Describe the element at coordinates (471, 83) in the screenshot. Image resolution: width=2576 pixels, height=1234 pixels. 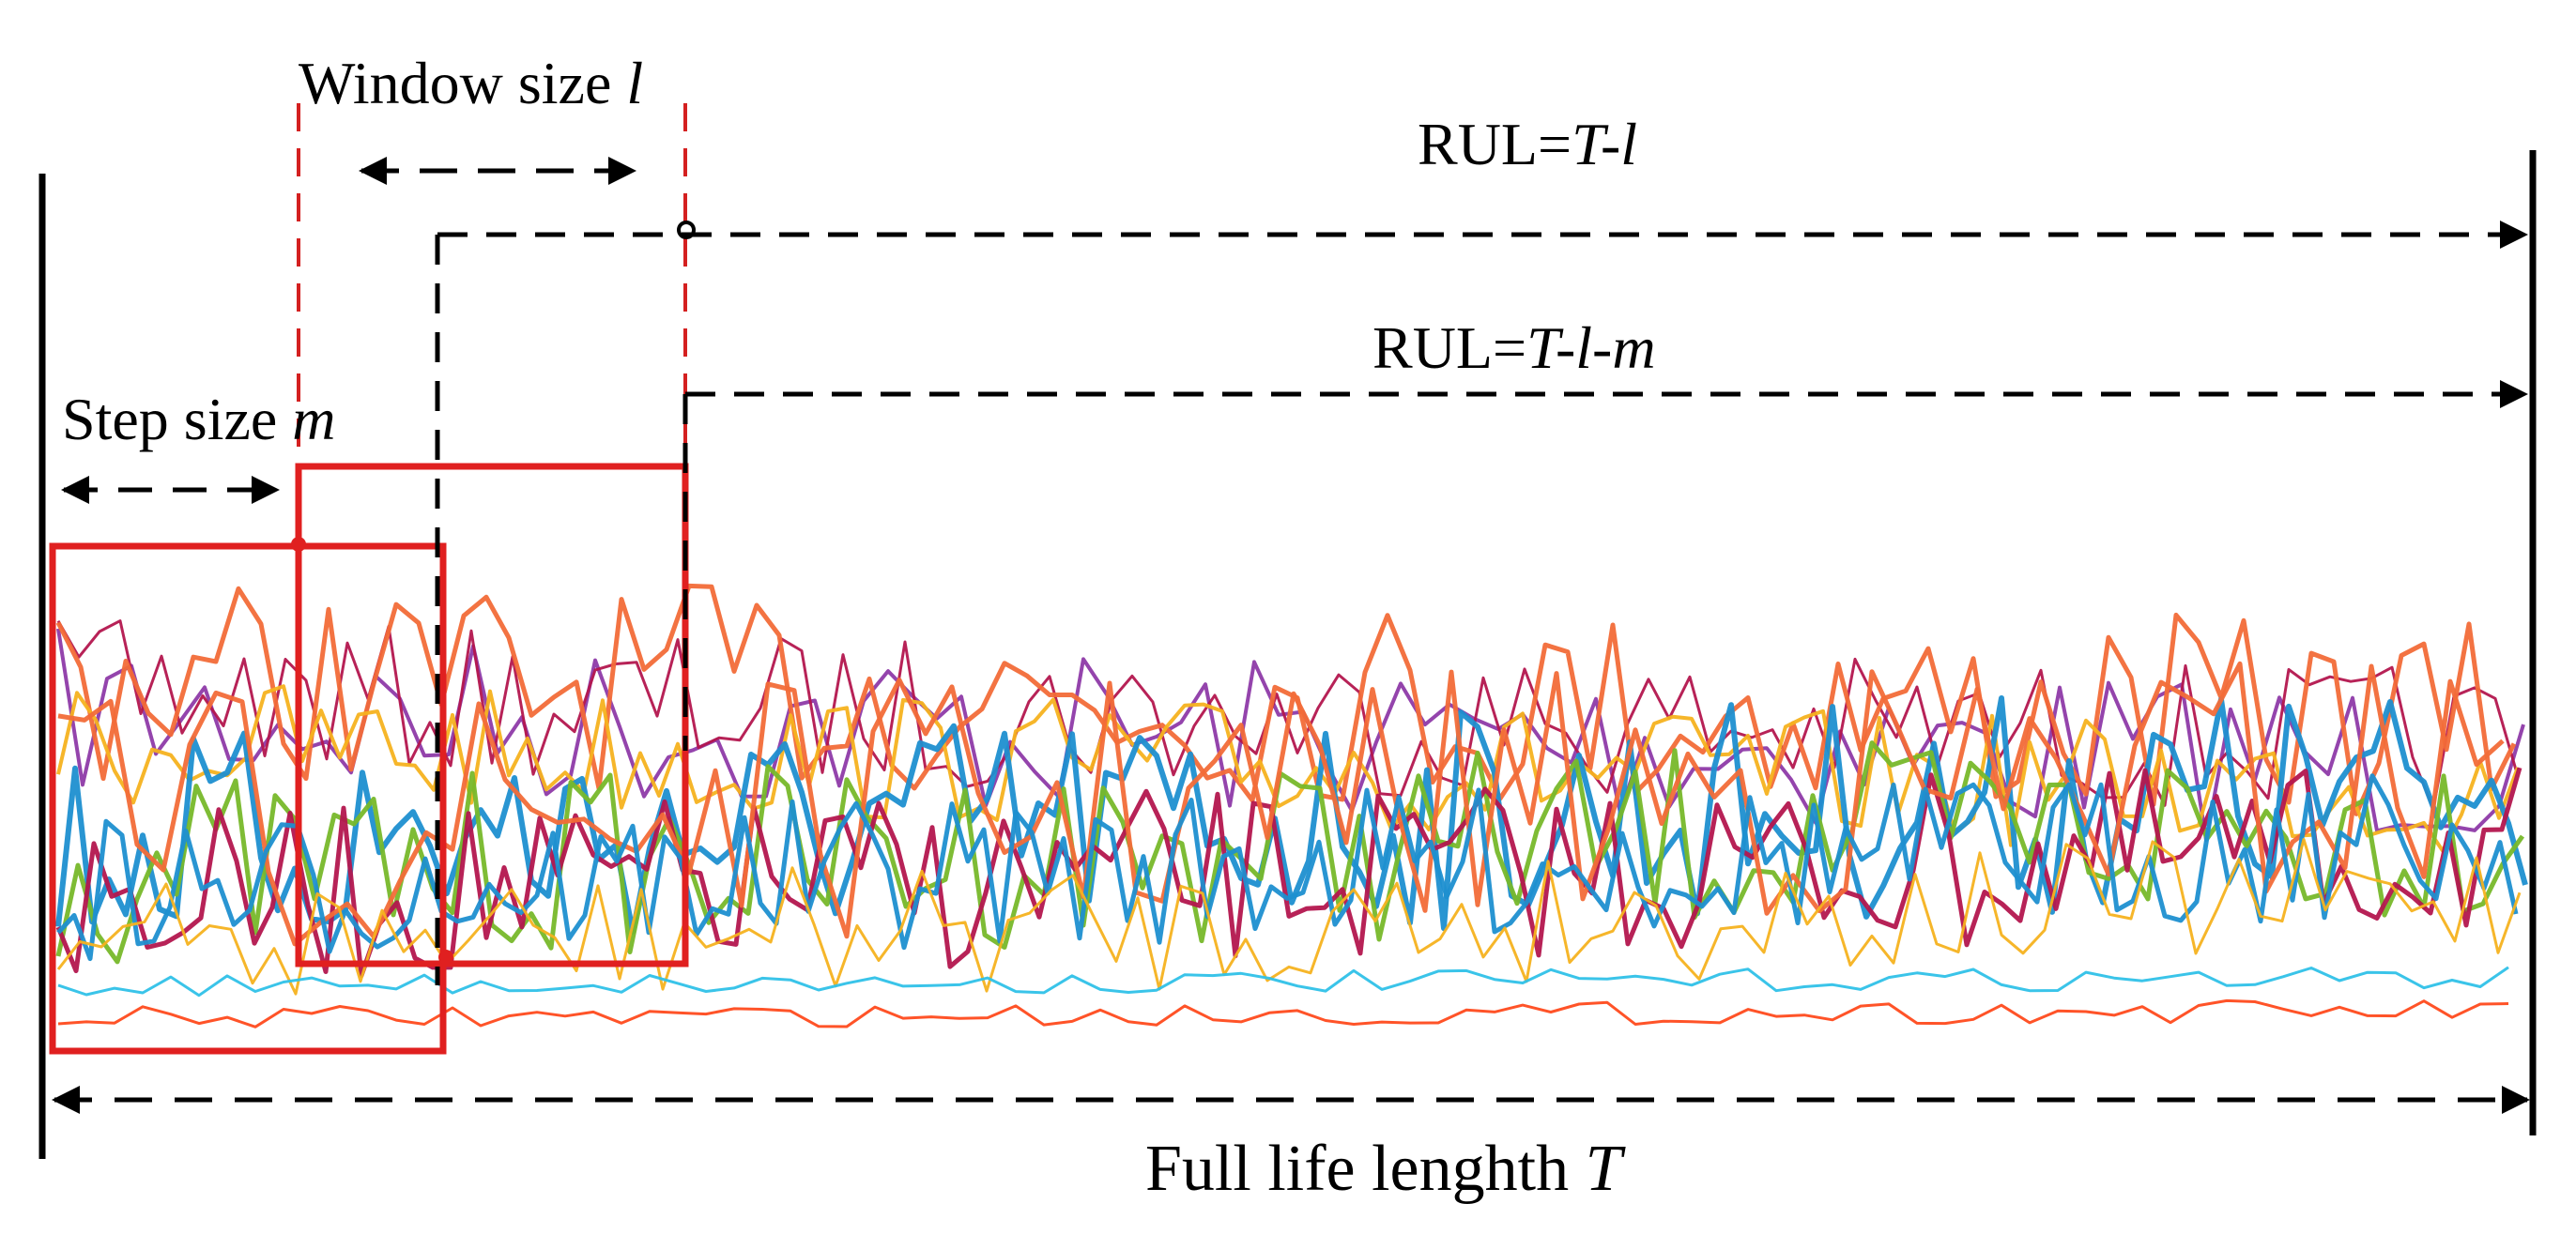
I see `window-size-label: Window size l` at that location.